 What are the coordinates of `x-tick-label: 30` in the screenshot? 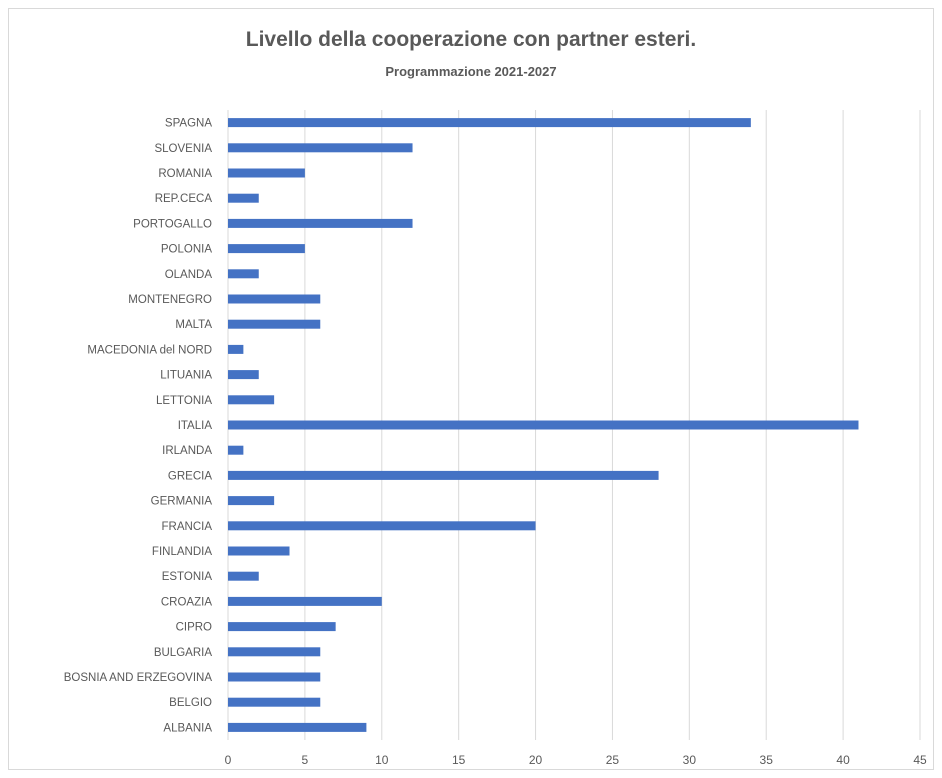 It's located at (690, 760).